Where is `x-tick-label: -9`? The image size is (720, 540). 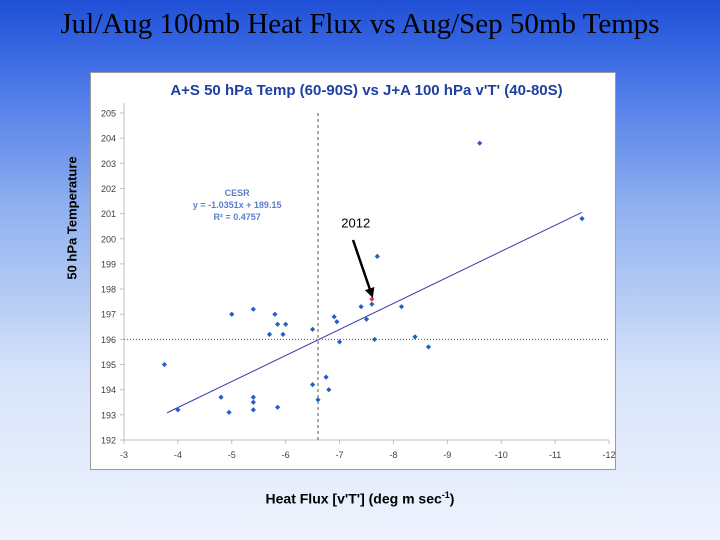 x-tick-label: -9 is located at coordinates (447, 455).